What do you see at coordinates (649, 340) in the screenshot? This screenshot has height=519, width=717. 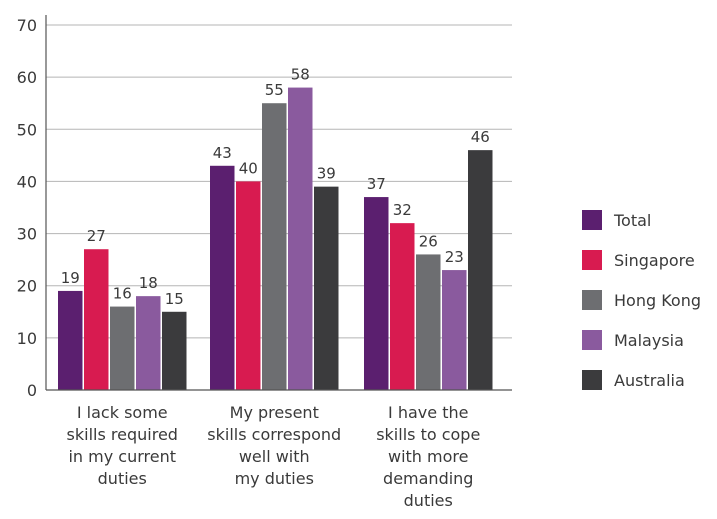 I see `legend-label: Malaysia` at bounding box center [649, 340].